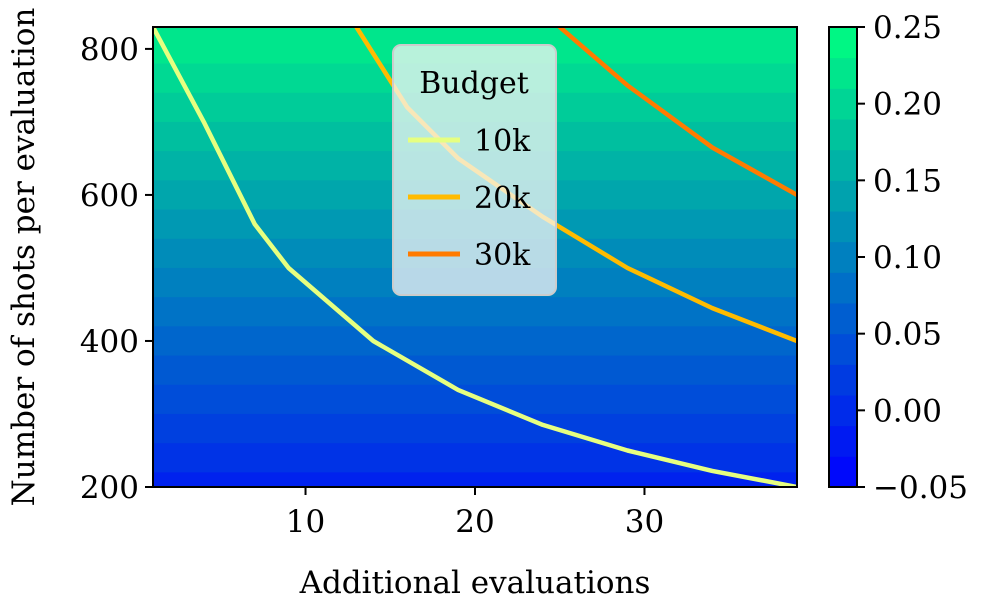 The image size is (997, 616). I want to click on y-tick-label: 800, so click(109, 50).